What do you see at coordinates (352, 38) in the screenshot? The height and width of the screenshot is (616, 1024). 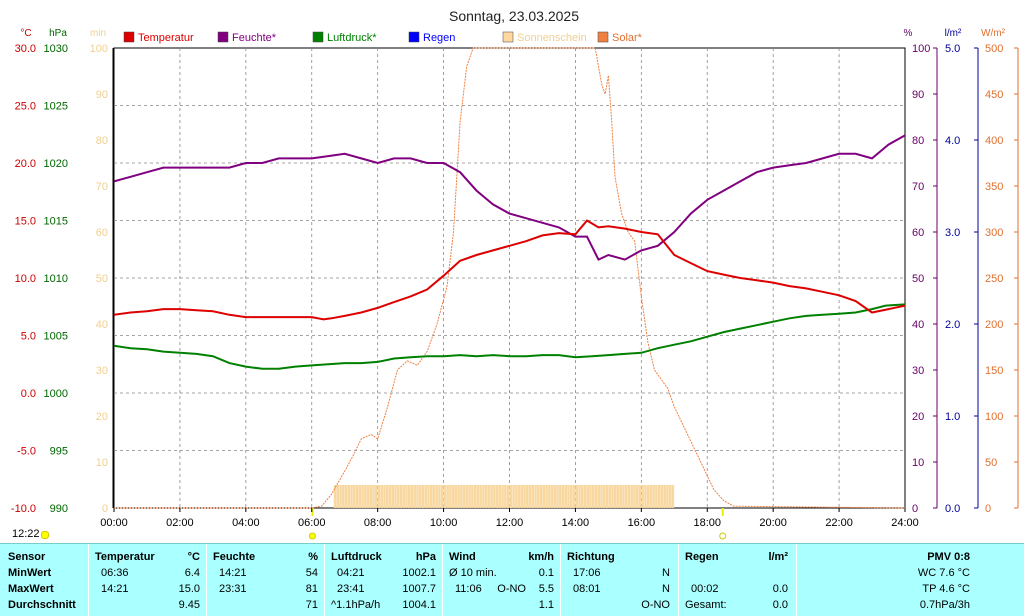 I see `legend-label: Luftdruck*` at bounding box center [352, 38].